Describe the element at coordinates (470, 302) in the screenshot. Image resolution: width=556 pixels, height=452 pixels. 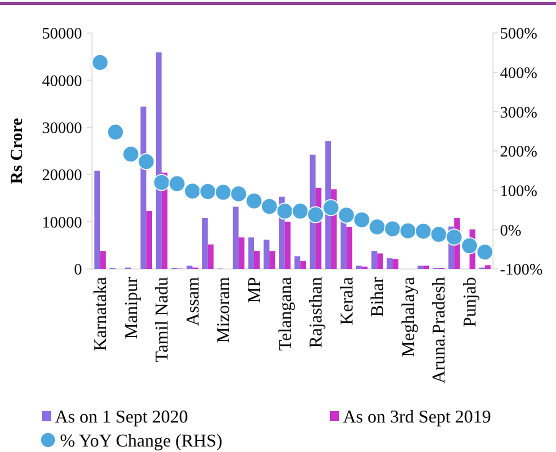
I see `x-tick-label: Punjab` at that location.